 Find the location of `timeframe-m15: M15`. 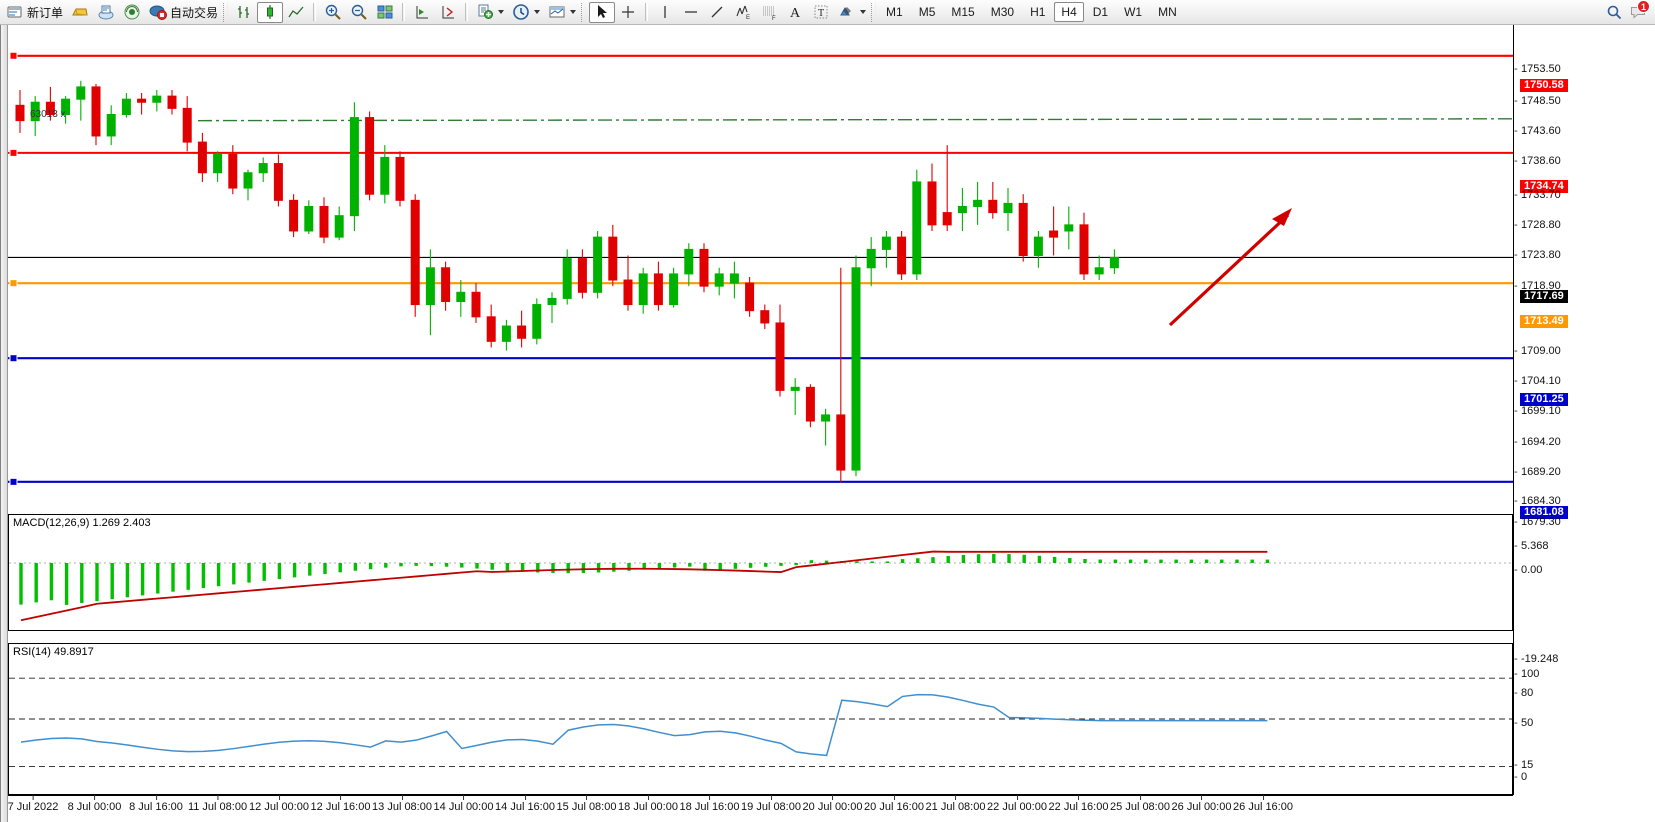

timeframe-m15: M15 is located at coordinates (963, 12).